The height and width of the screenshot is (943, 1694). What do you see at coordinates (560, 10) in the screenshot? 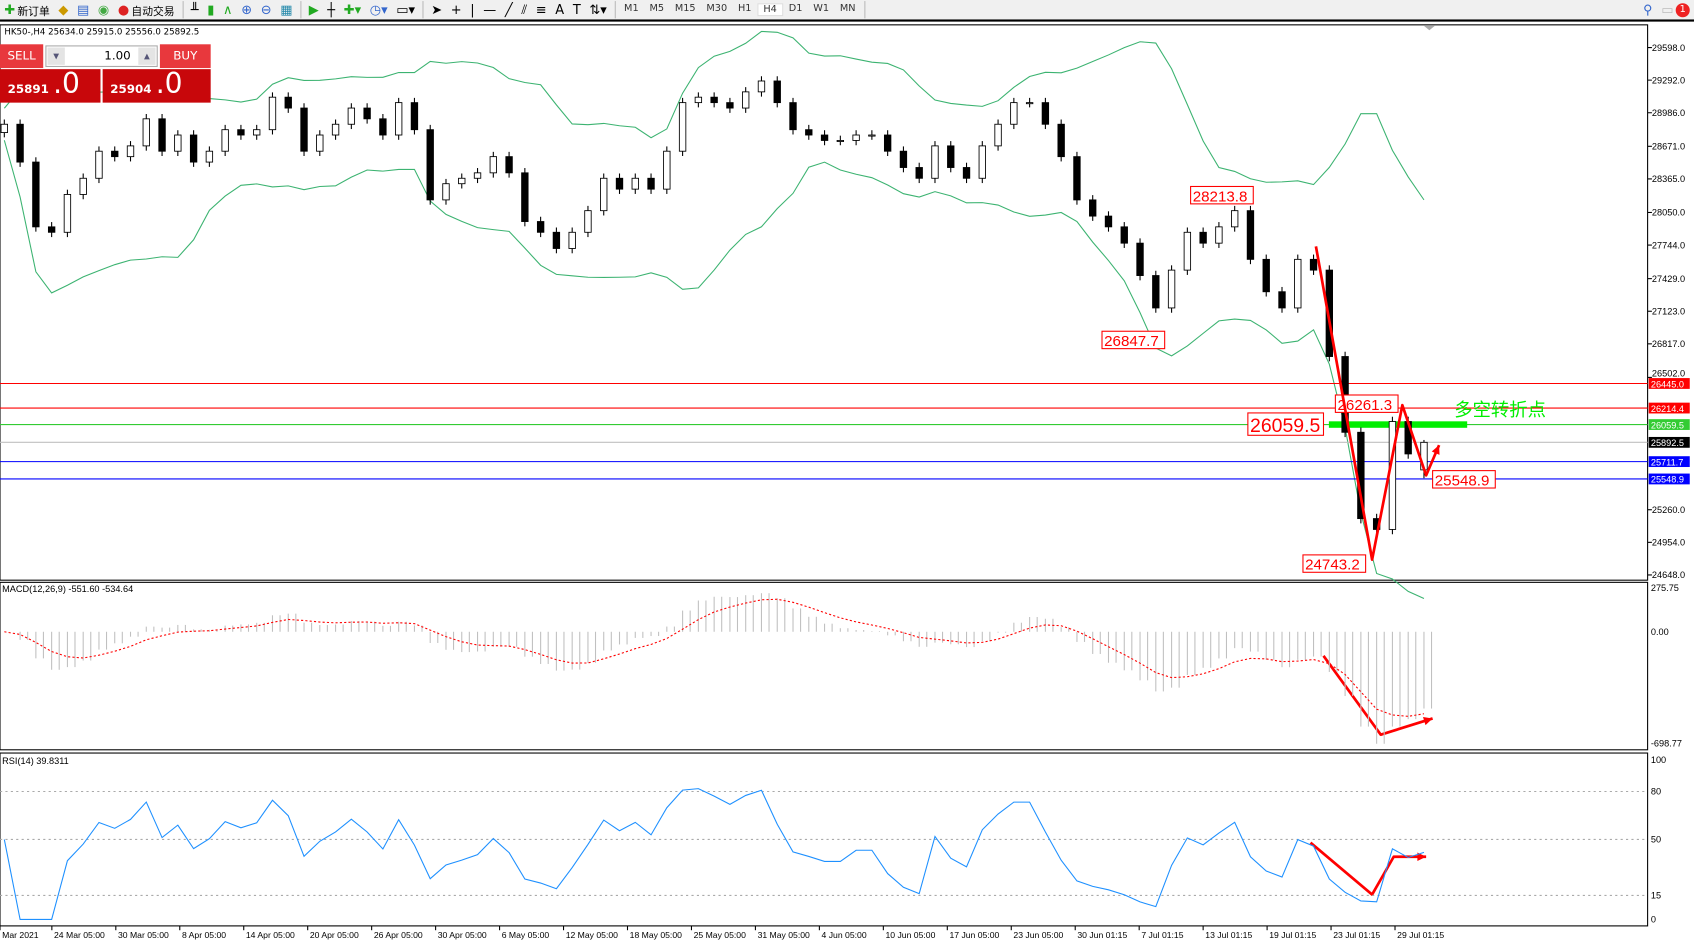
I see `text-icon: A` at bounding box center [560, 10].